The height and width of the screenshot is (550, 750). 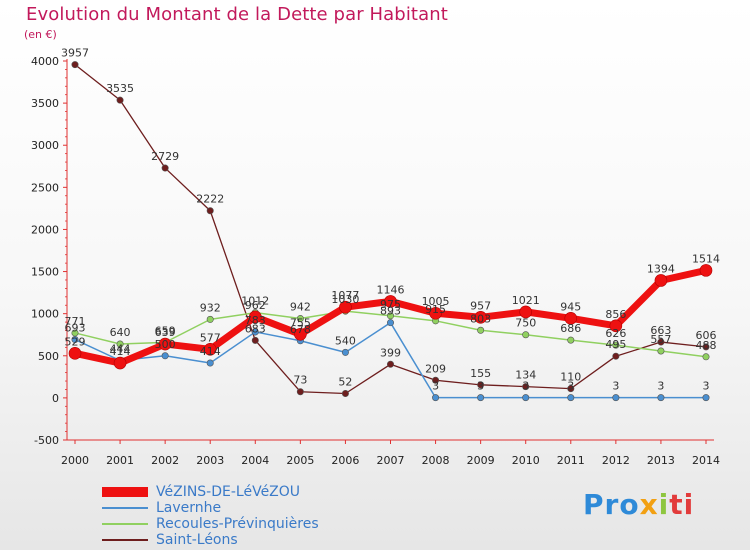 What do you see at coordinates (706, 258) in the screenshot?
I see `data-label: 1514` at bounding box center [706, 258].